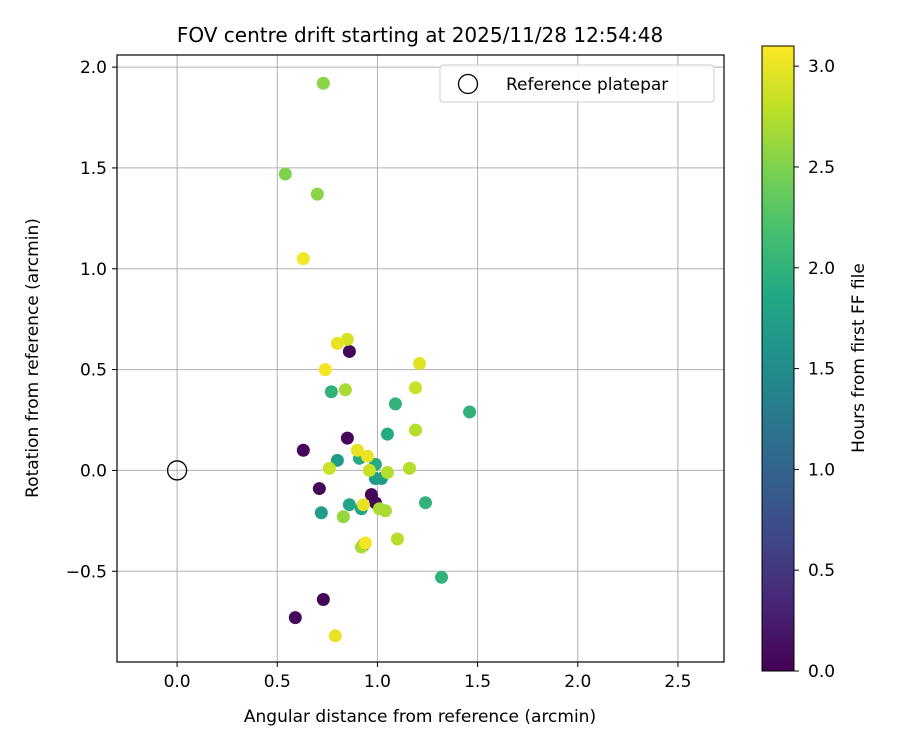 The height and width of the screenshot is (750, 900). What do you see at coordinates (821, 672) in the screenshot?
I see `colorbar-tick-label: 0.0` at bounding box center [821, 672].